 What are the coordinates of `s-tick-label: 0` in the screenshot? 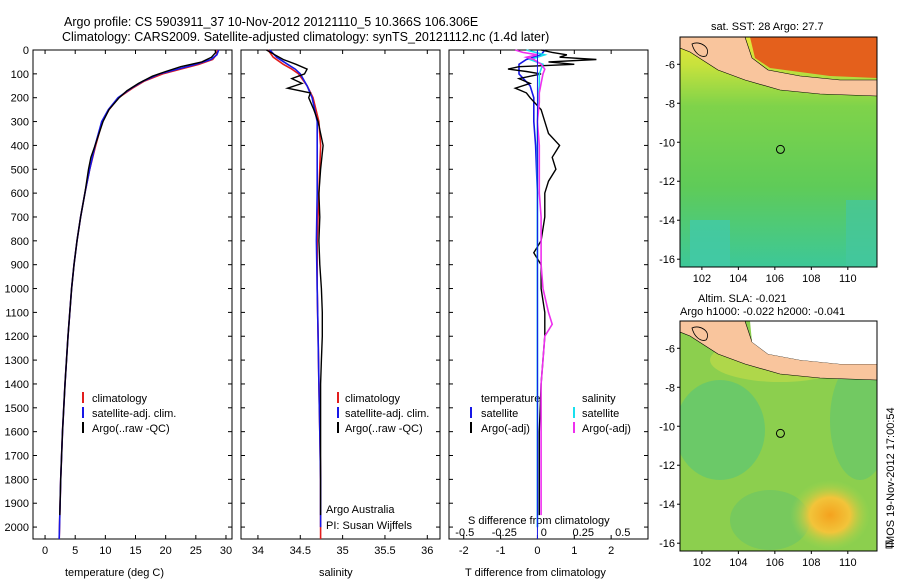 It's located at (544, 533).